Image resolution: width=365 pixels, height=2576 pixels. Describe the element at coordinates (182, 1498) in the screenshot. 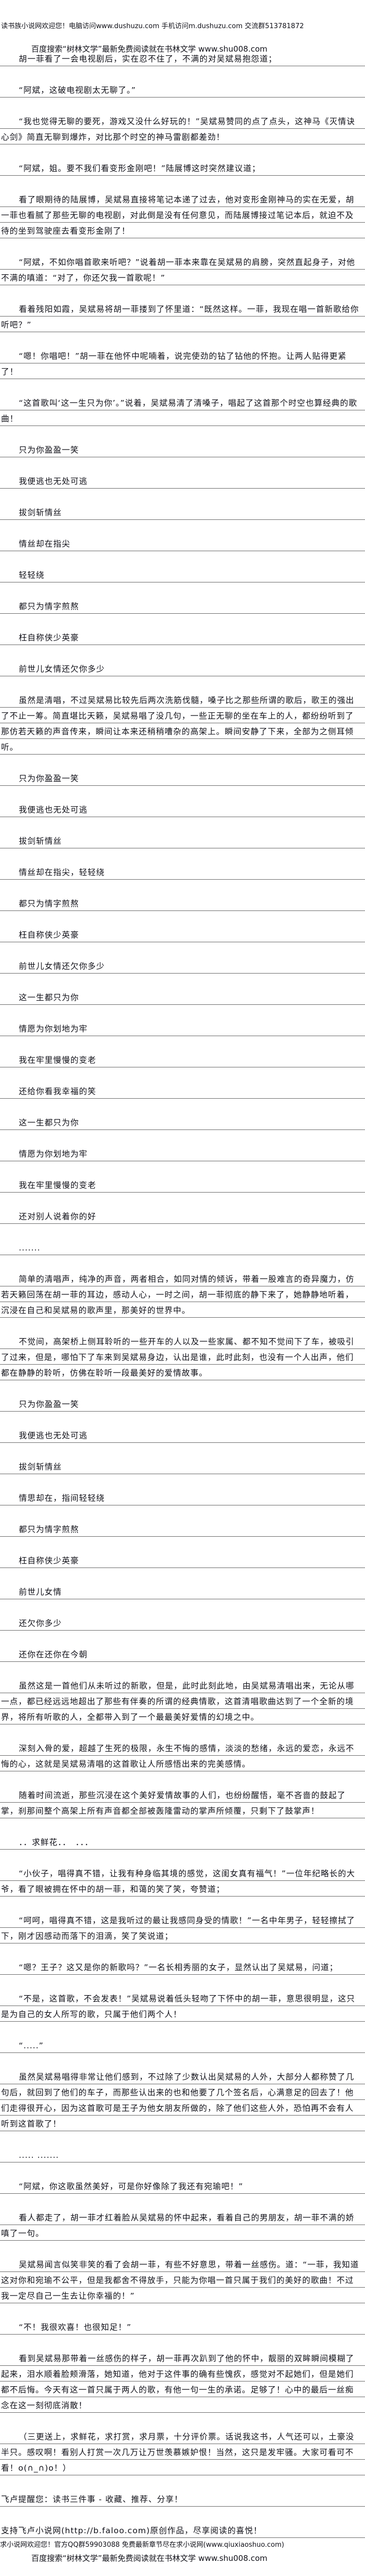

I see `chapter-paragraph: 情思却在，指间轻轻绕` at that location.